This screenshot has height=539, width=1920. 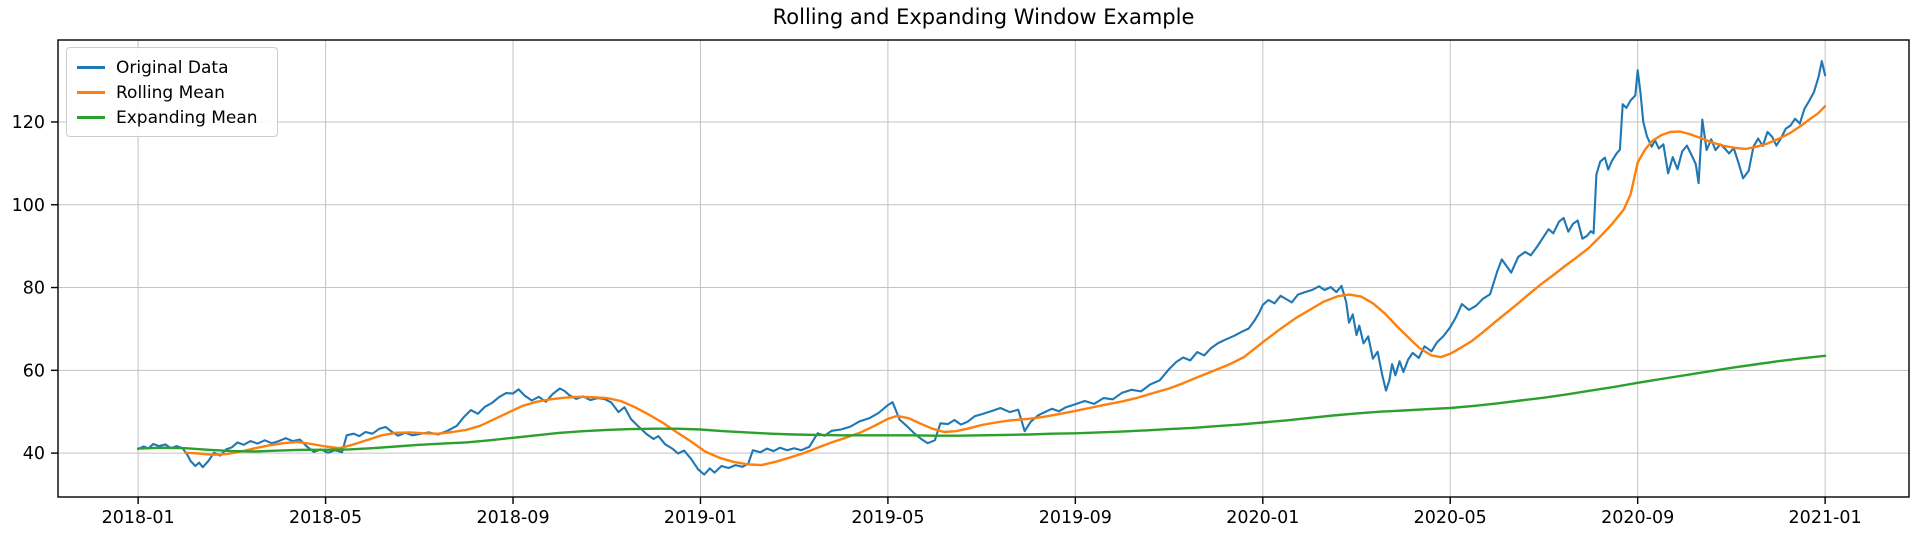 I want to click on legend-line-sample-original-data, so click(x=91, y=67).